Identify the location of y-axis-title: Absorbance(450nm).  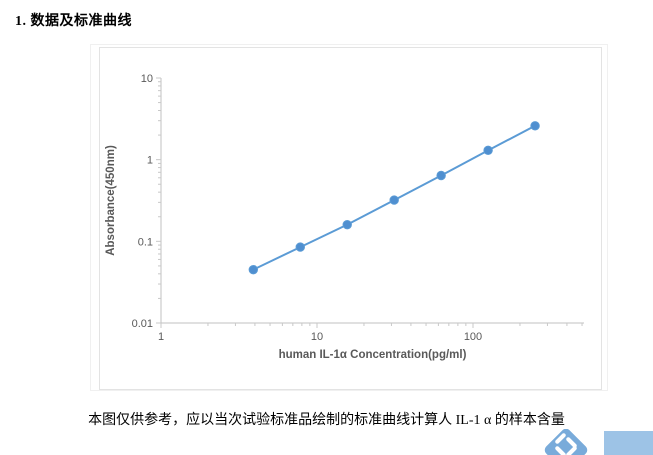
(111, 200).